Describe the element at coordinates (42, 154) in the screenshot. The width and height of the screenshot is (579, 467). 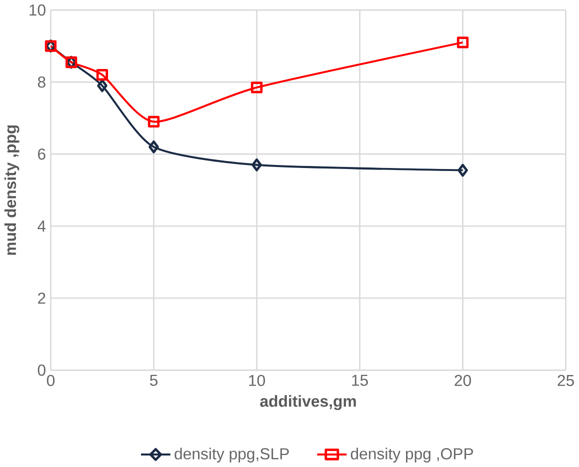
I see `y-tick-label: 6` at that location.